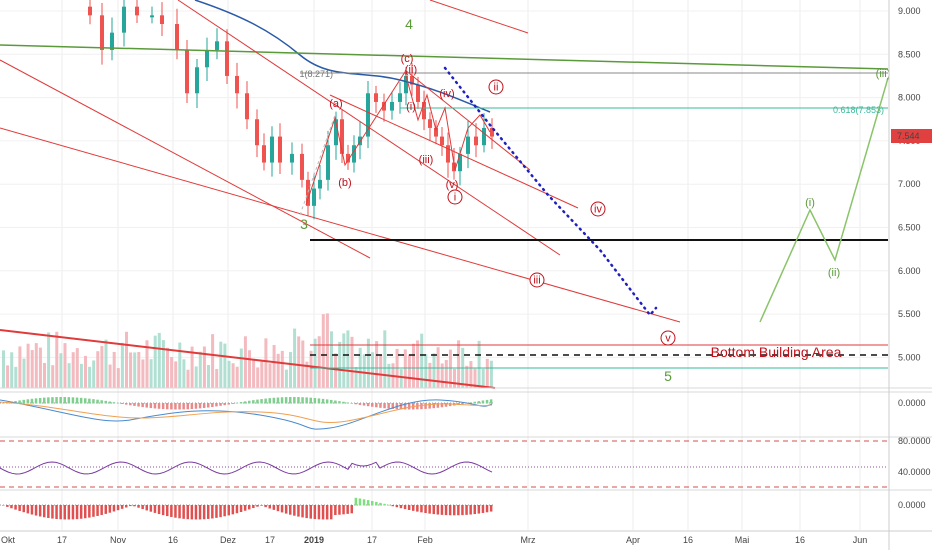  I want to click on red-channel-line-a, so click(185, 159).